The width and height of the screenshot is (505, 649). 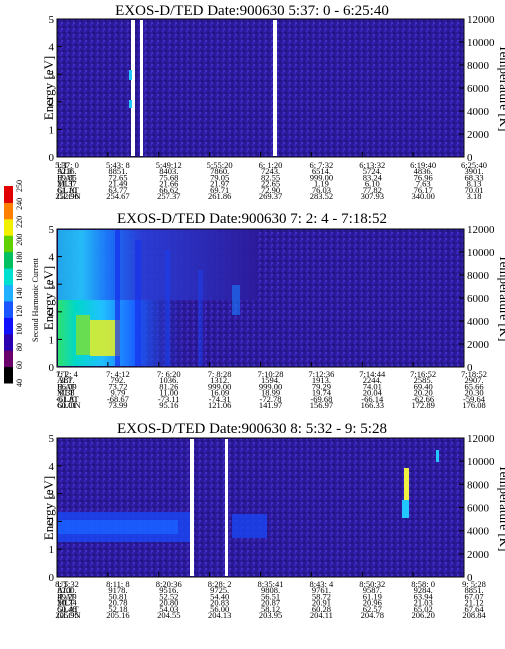 What do you see at coordinates (372, 171) in the screenshot?
I see `table-cell: 5724.` at bounding box center [372, 171].